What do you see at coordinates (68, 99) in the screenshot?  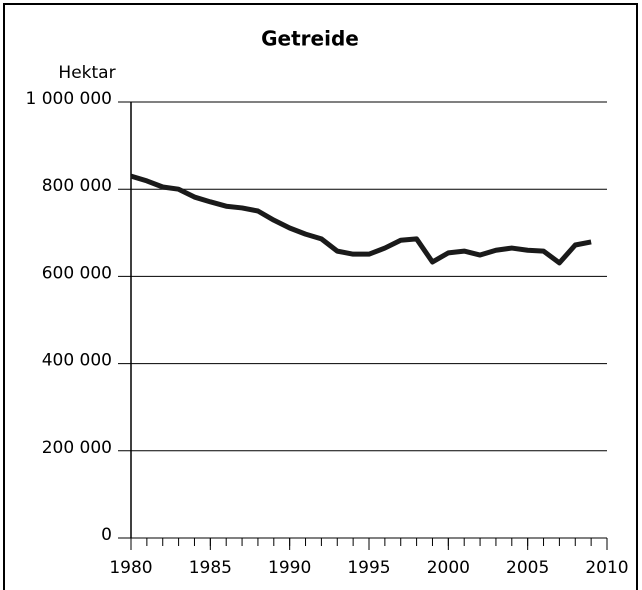 I see `y-tick-label: 1 000 000` at bounding box center [68, 99].